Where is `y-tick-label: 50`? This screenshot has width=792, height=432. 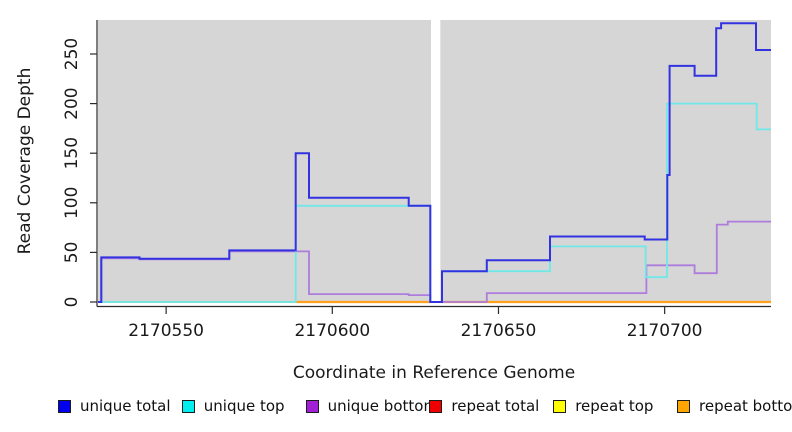 y-tick-label: 50 is located at coordinates (72, 253).